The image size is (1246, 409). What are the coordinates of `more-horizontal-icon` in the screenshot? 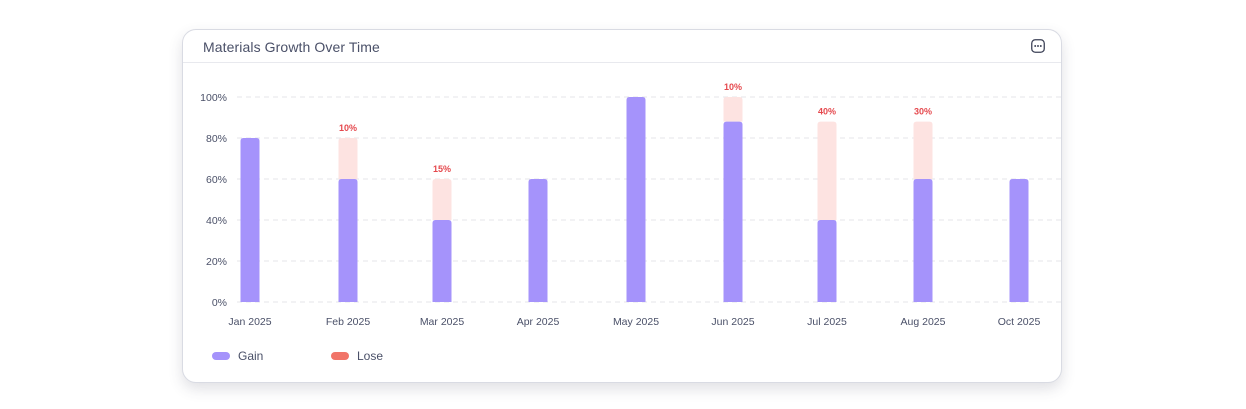 It's located at (1038, 46).